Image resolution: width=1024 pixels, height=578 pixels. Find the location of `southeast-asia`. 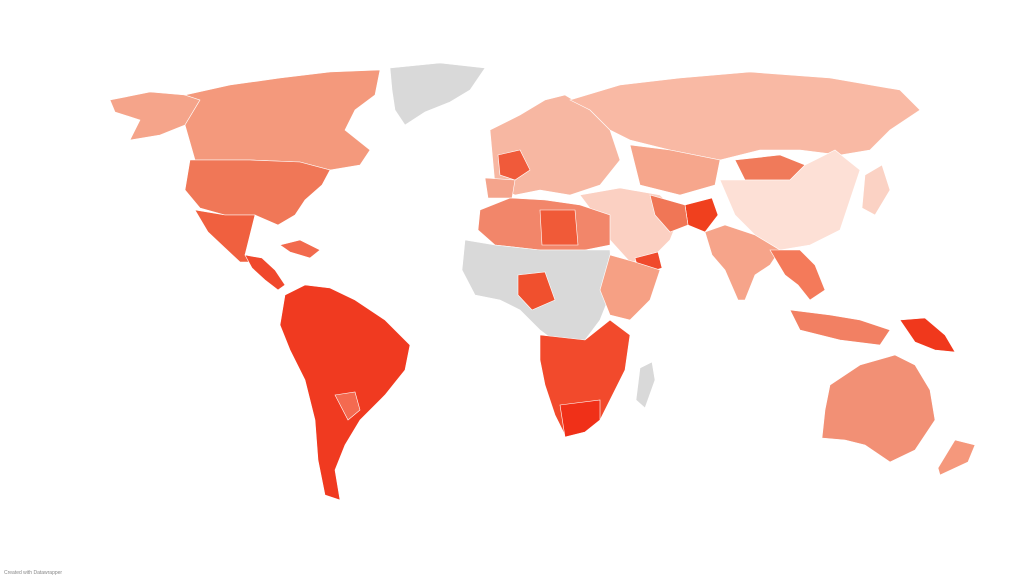

southeast-asia is located at coordinates (797, 275).